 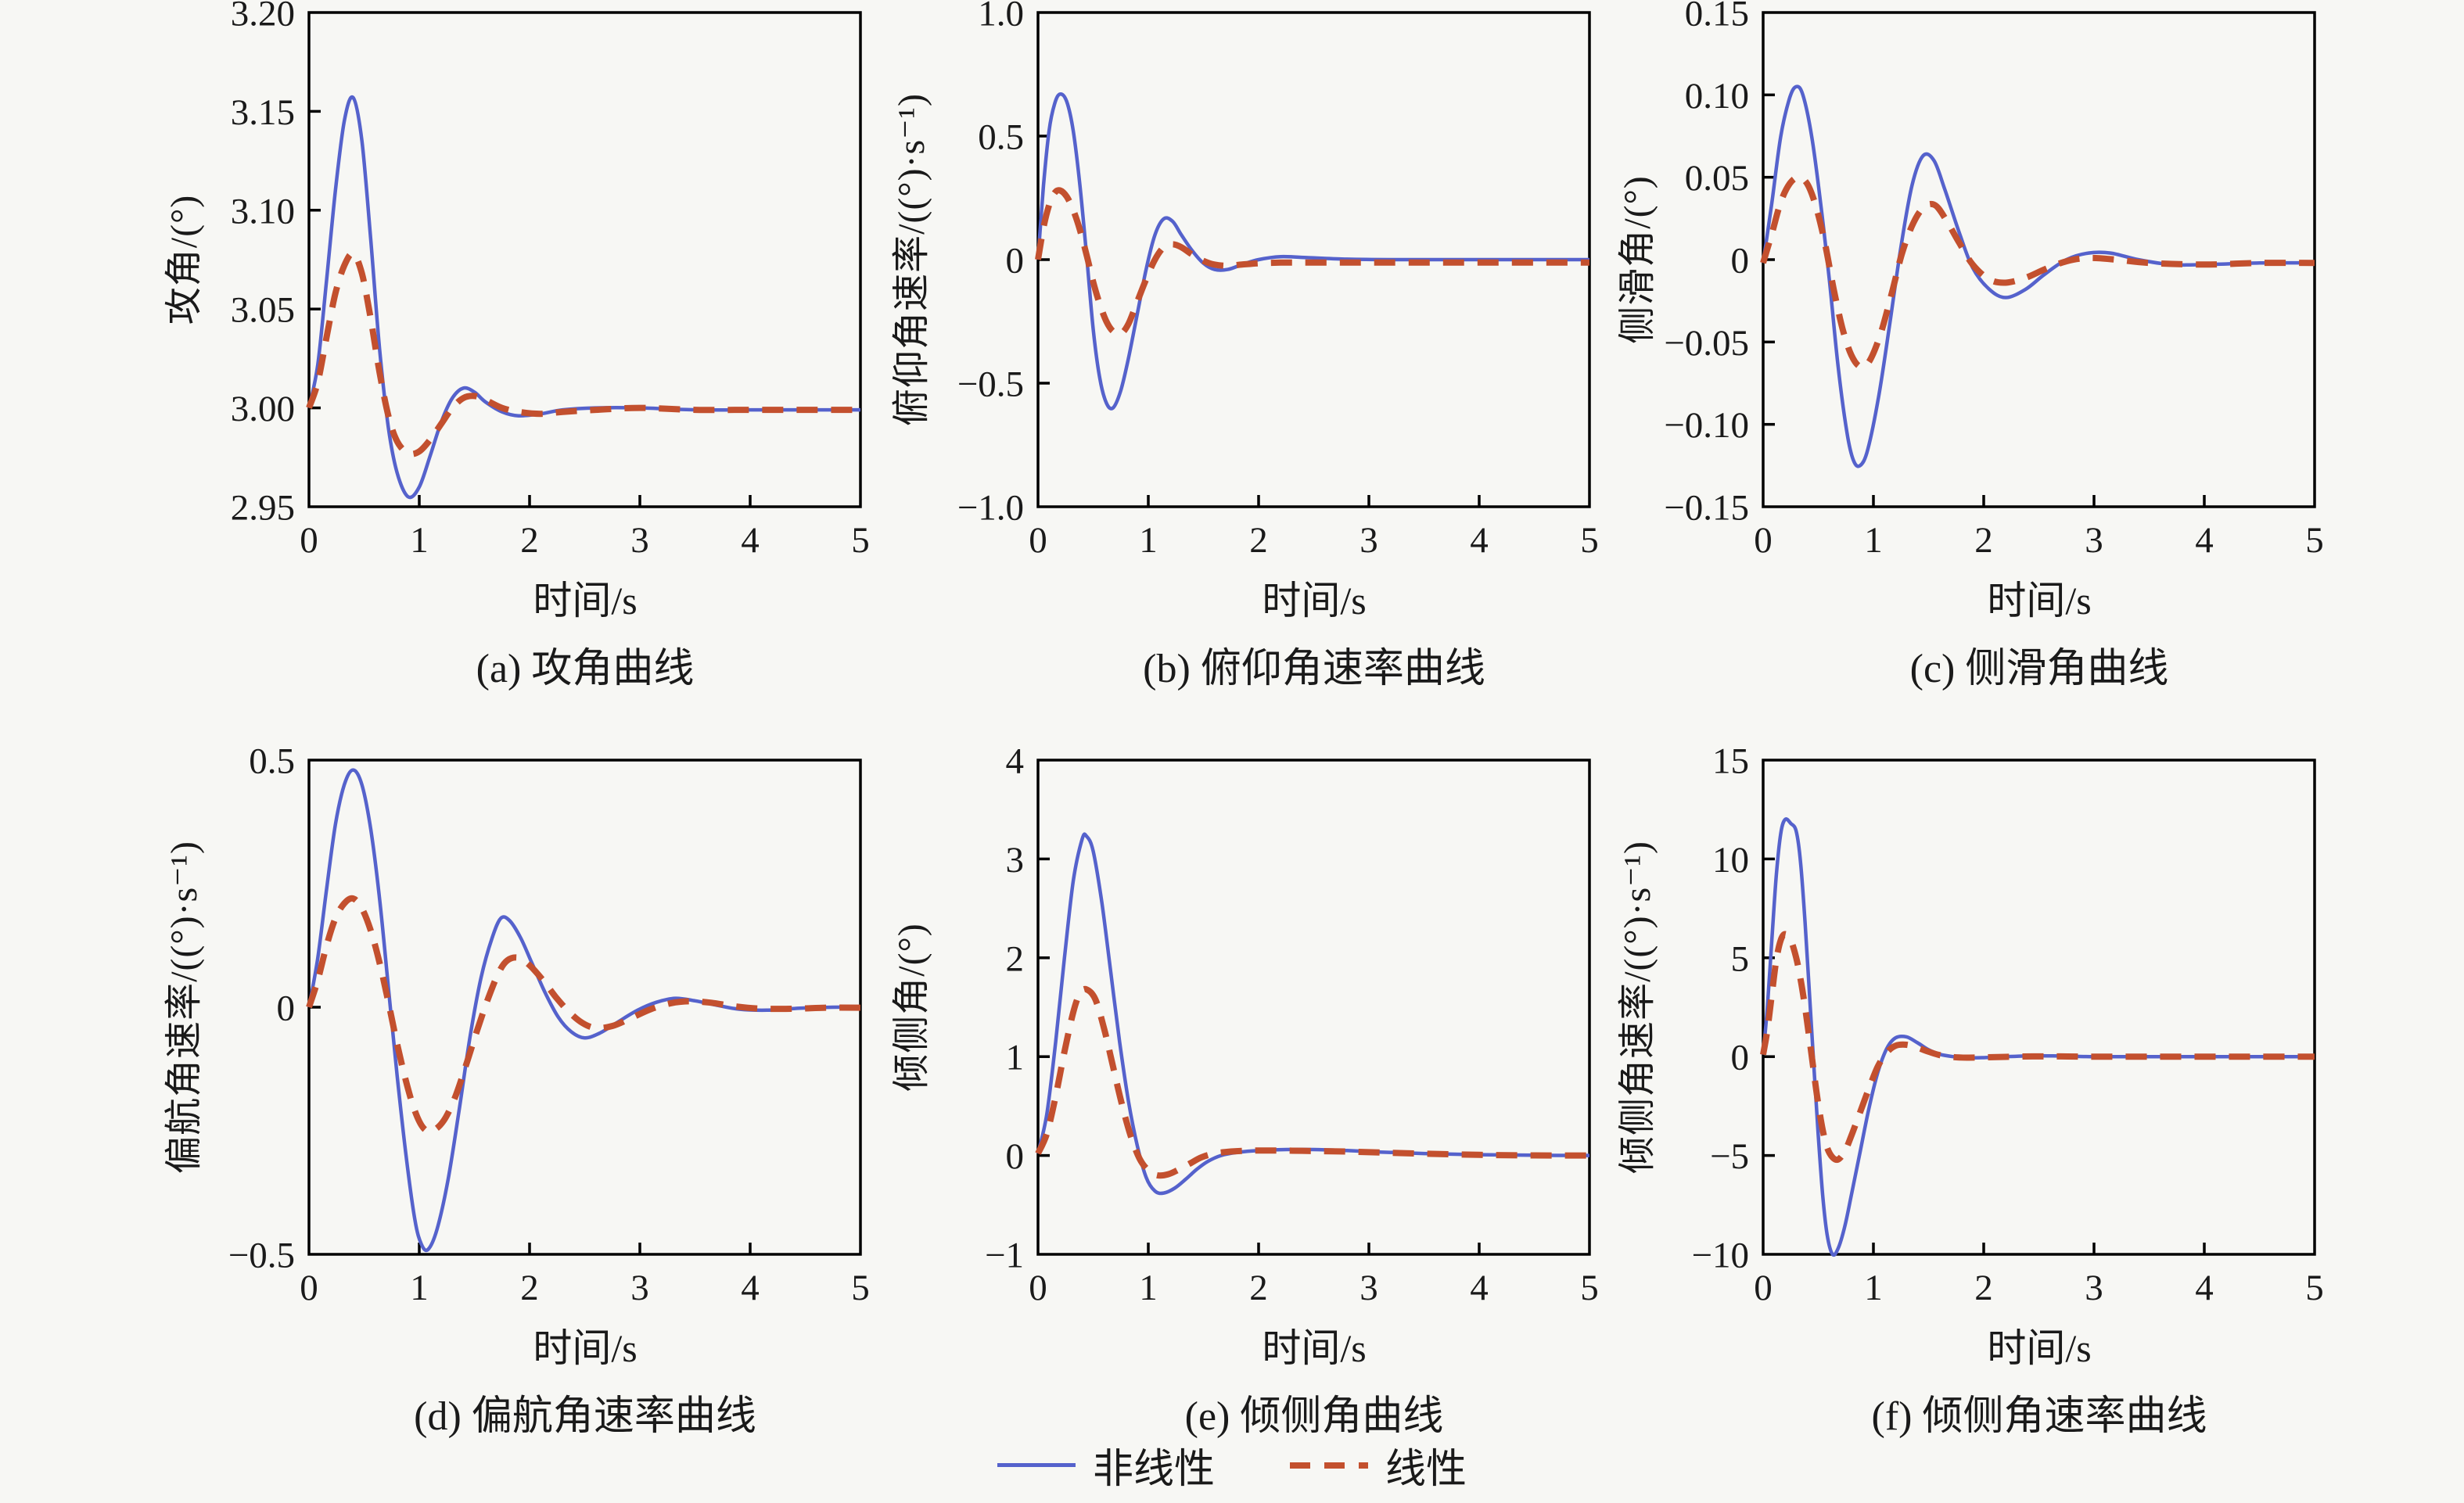 What do you see at coordinates (585, 1348) in the screenshot?
I see `x-axis-label-d: 时间/s` at bounding box center [585, 1348].